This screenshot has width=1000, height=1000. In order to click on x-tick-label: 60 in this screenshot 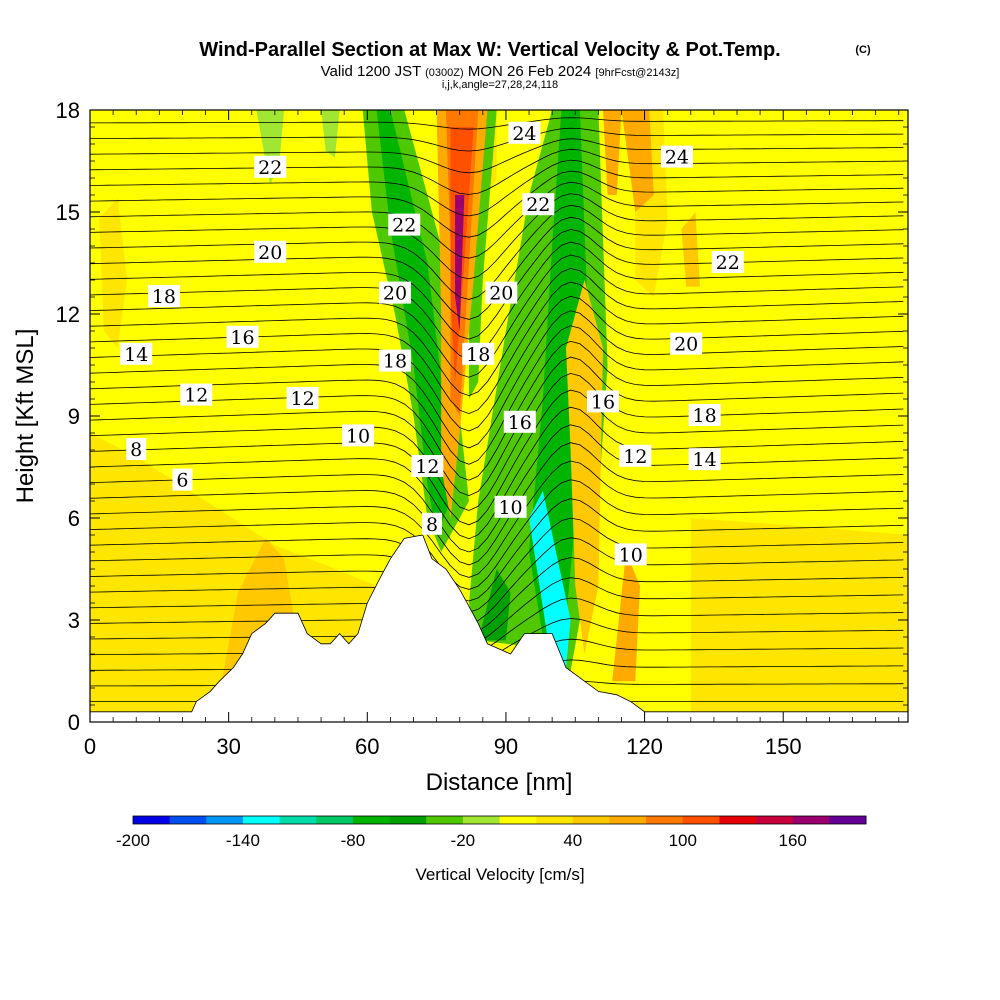, I will do `click(367, 746)`.